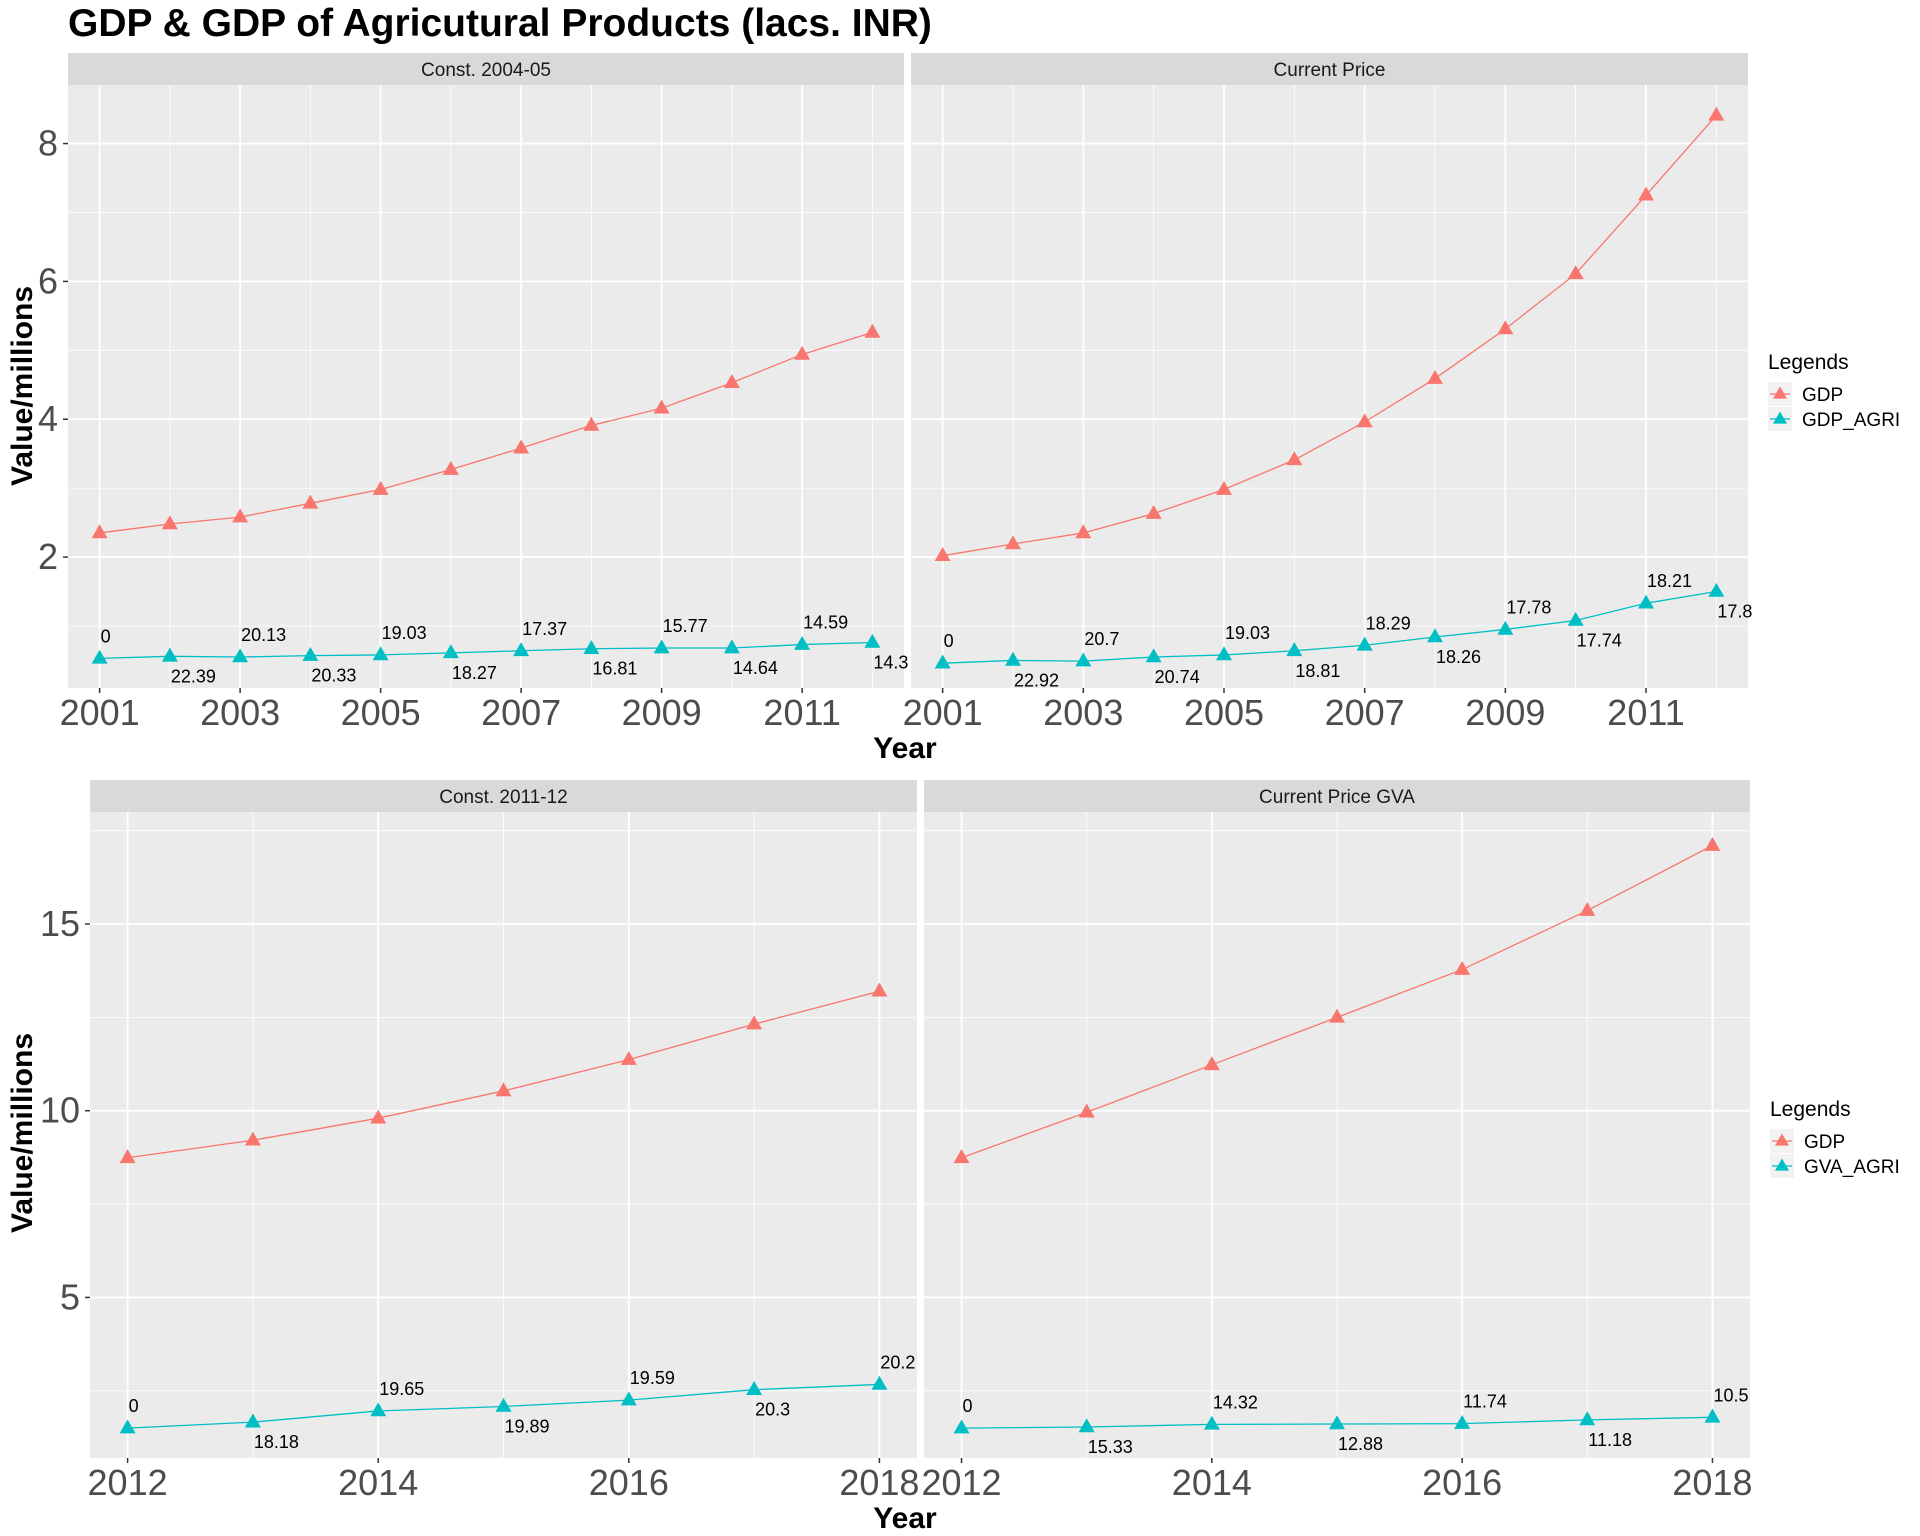 The height and width of the screenshot is (1536, 1920). What do you see at coordinates (60, 923) in the screenshot?
I see `y-tick-label: 15` at bounding box center [60, 923].